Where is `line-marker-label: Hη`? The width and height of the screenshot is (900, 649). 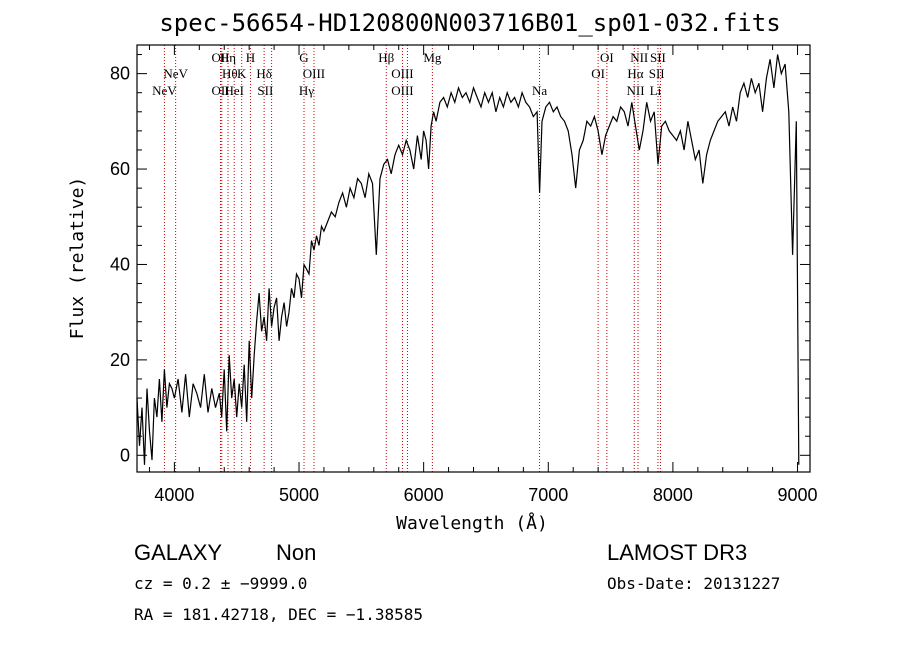
line-marker-label: Hη is located at coordinates (228, 57).